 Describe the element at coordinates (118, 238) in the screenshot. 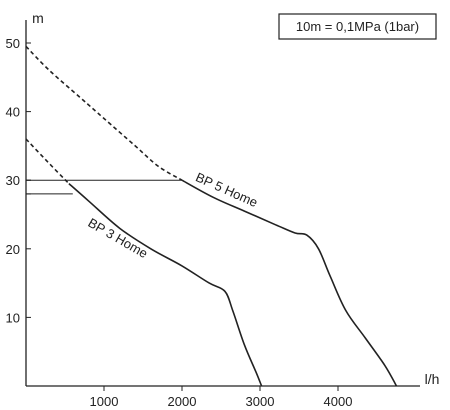

I see `series-2-label: BP 3 Home` at that location.